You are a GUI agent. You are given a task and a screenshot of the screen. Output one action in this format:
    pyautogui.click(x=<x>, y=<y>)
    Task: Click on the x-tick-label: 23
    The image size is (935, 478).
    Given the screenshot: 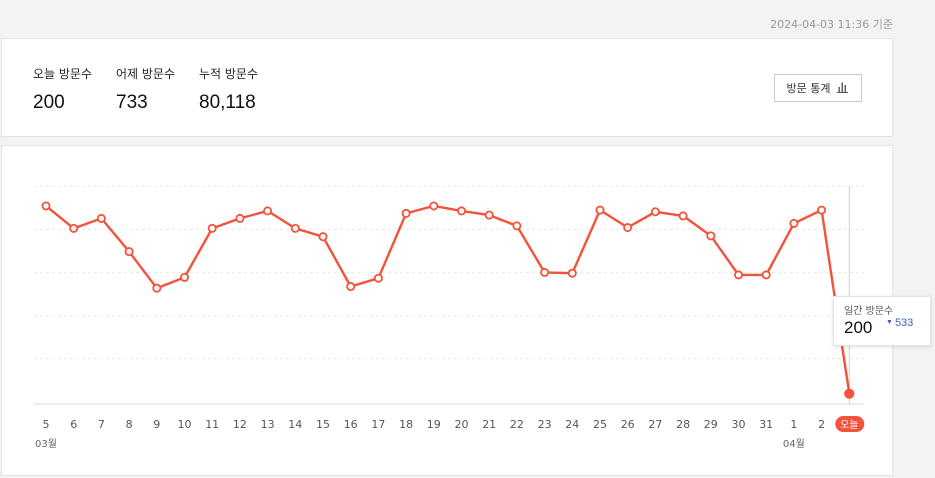 What is the action you would take?
    pyautogui.click(x=545, y=424)
    